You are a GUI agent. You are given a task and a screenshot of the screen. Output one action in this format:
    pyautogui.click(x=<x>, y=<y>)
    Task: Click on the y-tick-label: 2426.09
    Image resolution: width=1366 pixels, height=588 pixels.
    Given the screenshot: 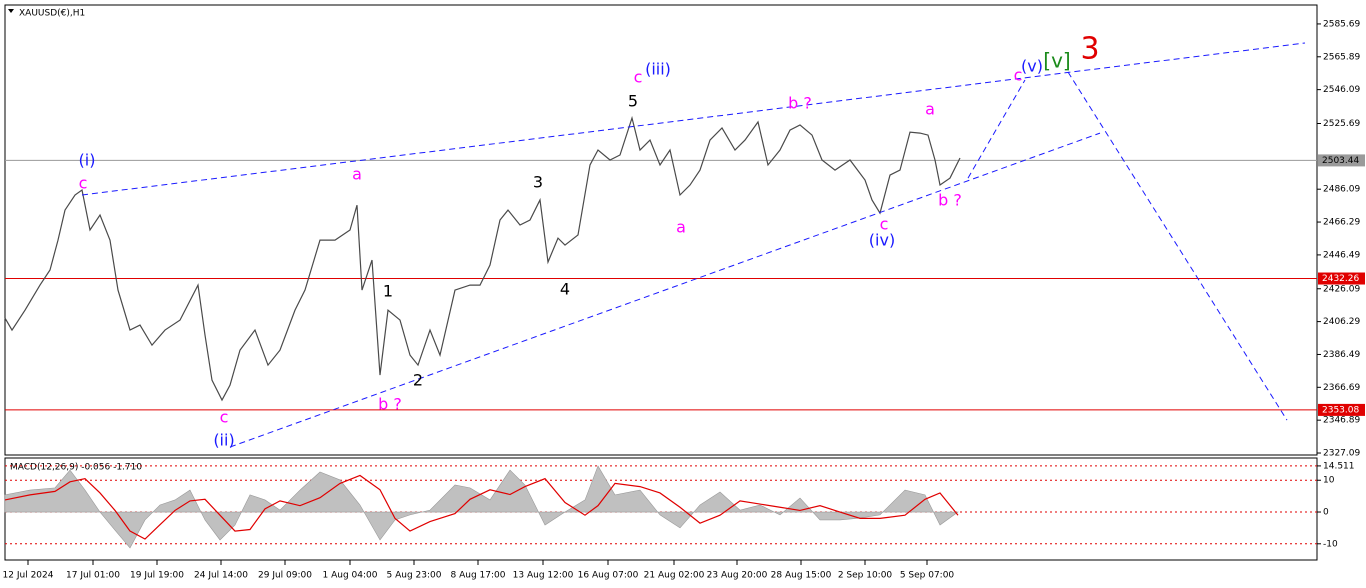 What is the action you would take?
    pyautogui.click(x=1341, y=289)
    